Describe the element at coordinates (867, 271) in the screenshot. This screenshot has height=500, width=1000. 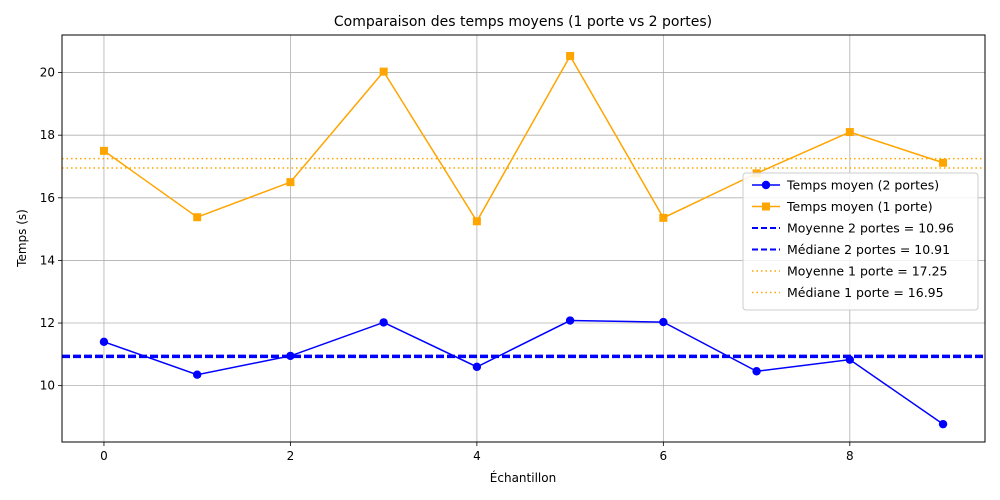
I see `legend-label: Moyenne 1 porte = 17.25` at that location.